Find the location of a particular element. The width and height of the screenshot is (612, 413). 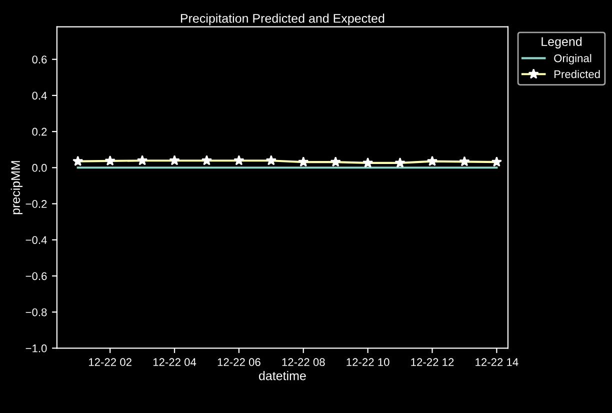

y-tick-label: 0.0 is located at coordinates (39, 168).